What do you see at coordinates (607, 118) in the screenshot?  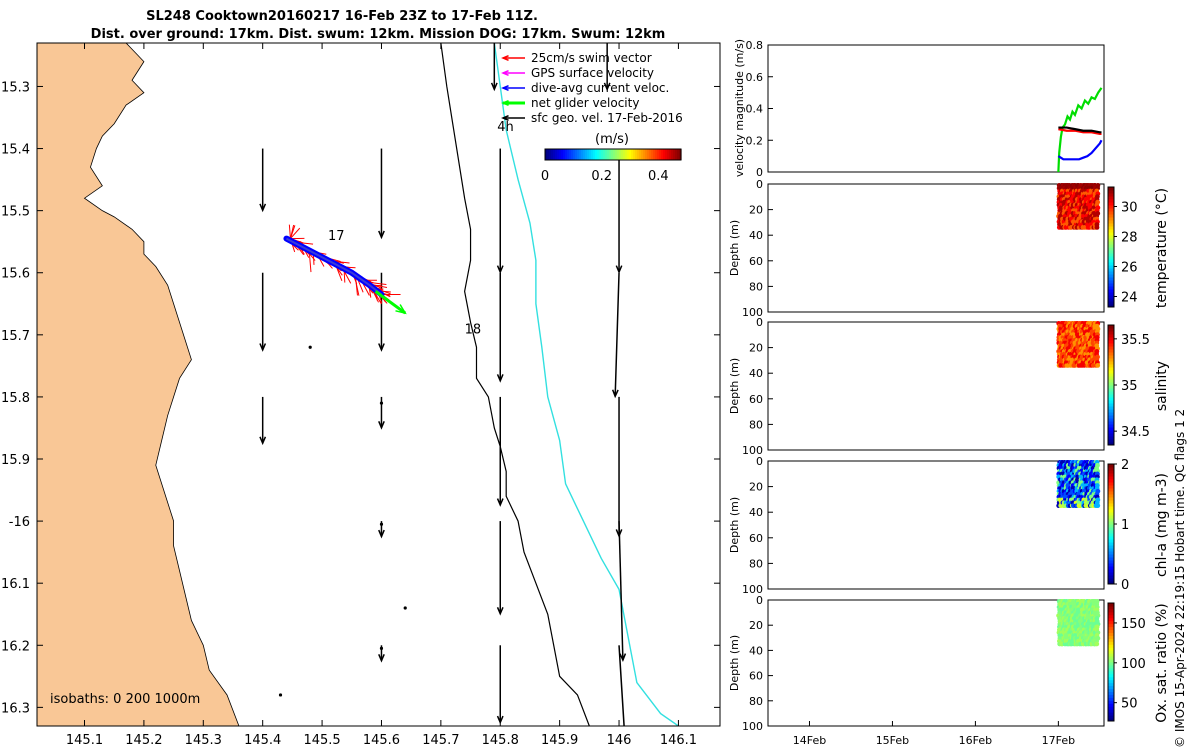 I see `legend-label: sfc geo. vel. 17-Feb-2016` at bounding box center [607, 118].